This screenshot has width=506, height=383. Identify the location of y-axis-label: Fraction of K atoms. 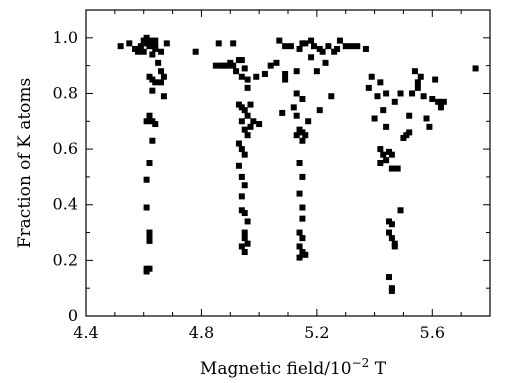
(25, 163).